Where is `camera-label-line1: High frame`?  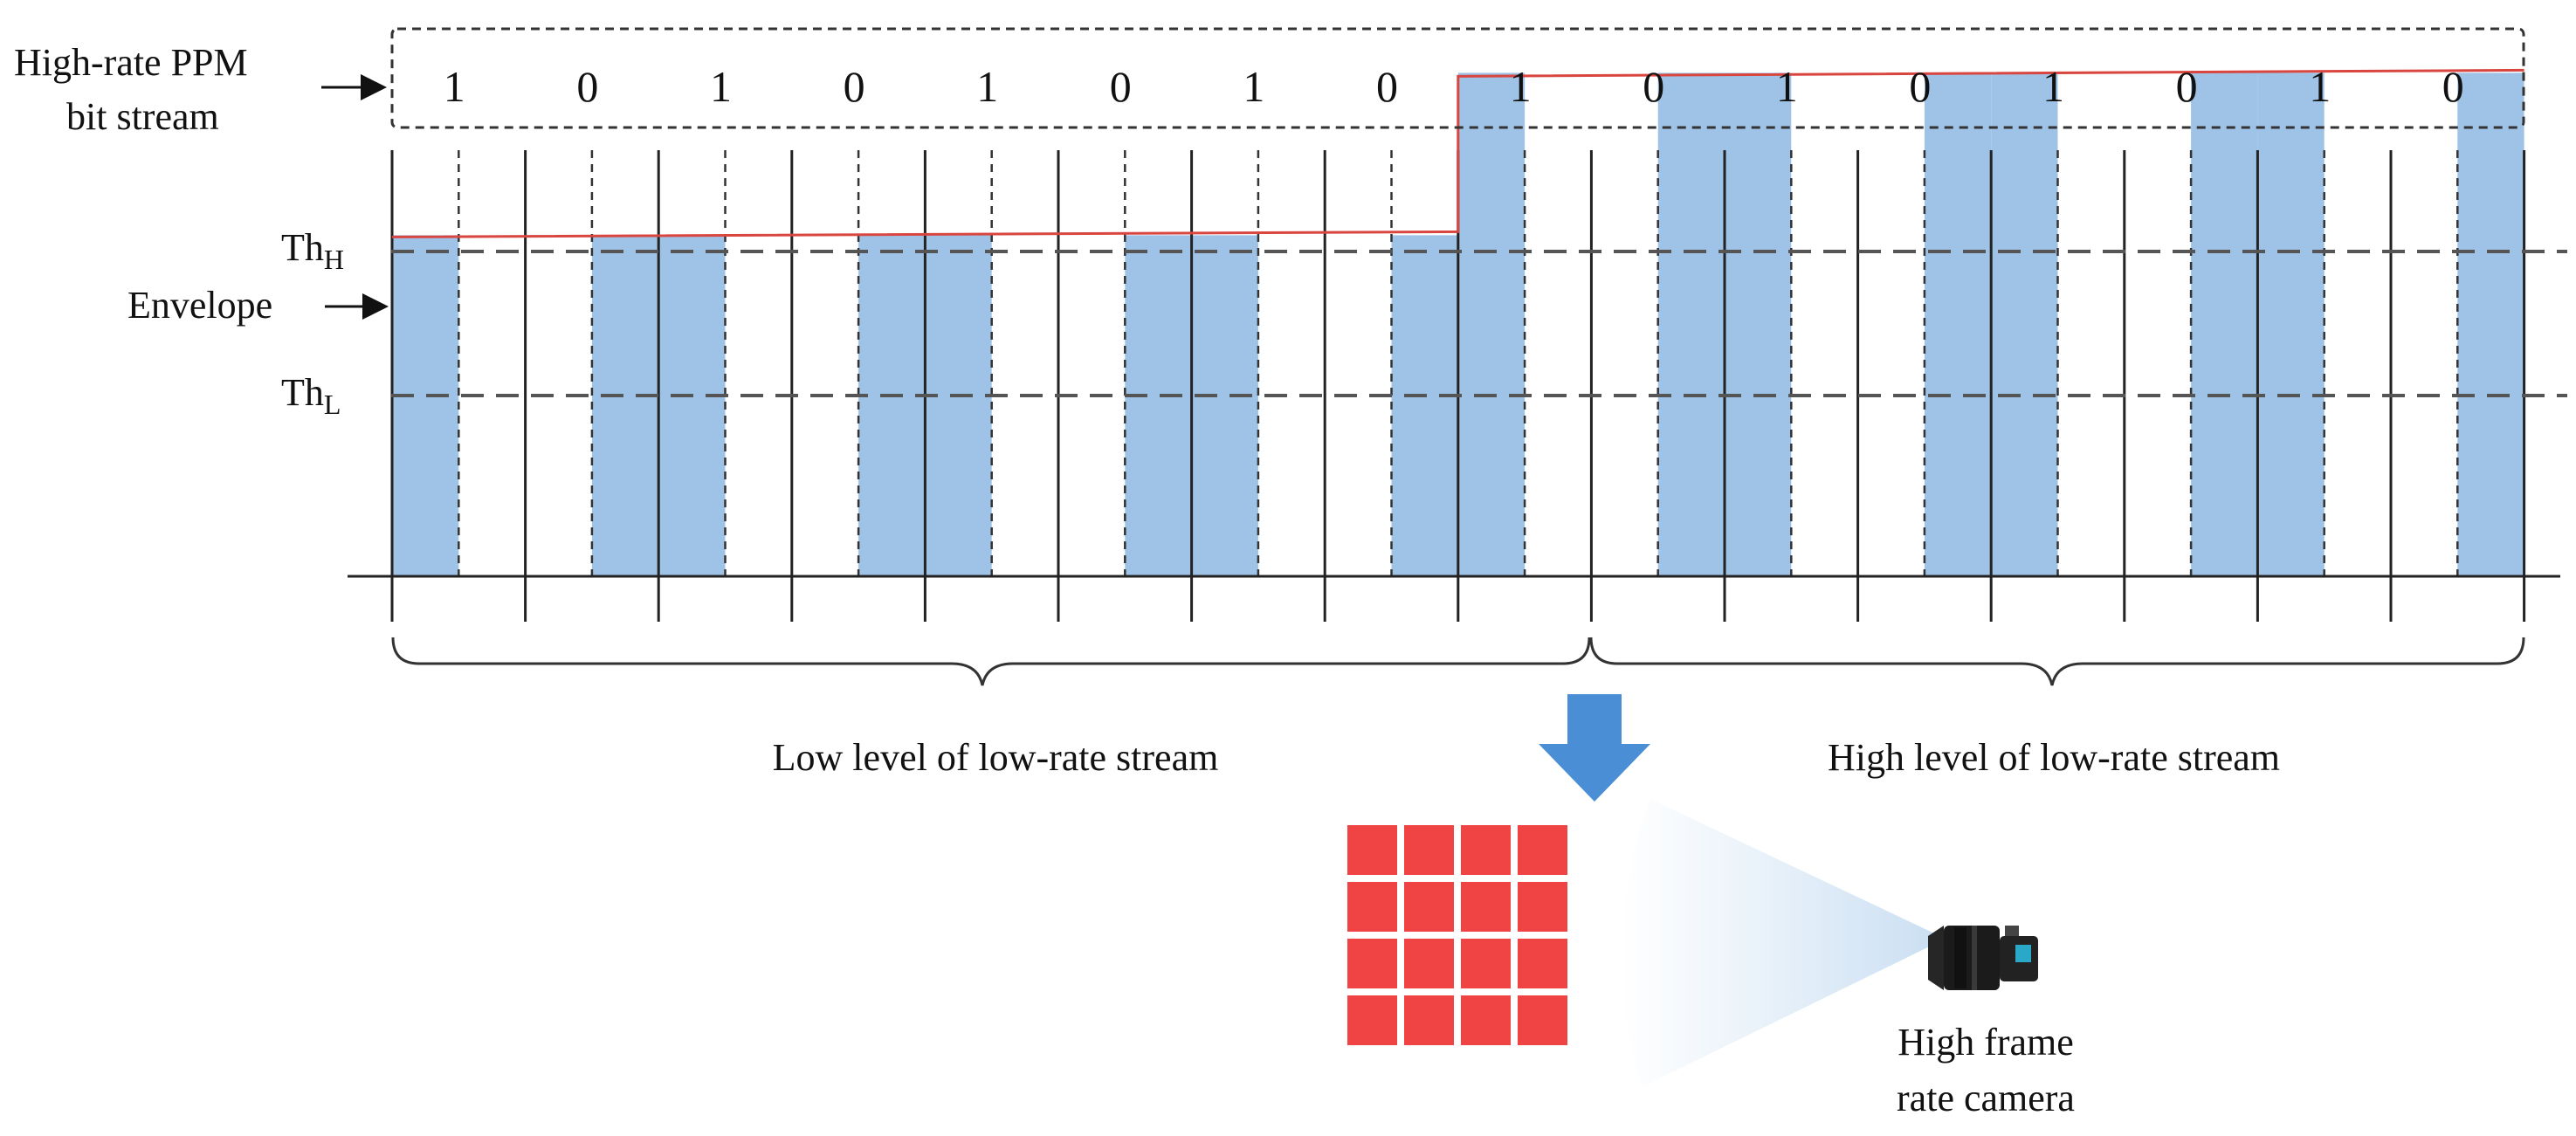
camera-label-line1: High frame is located at coordinates (1986, 1042).